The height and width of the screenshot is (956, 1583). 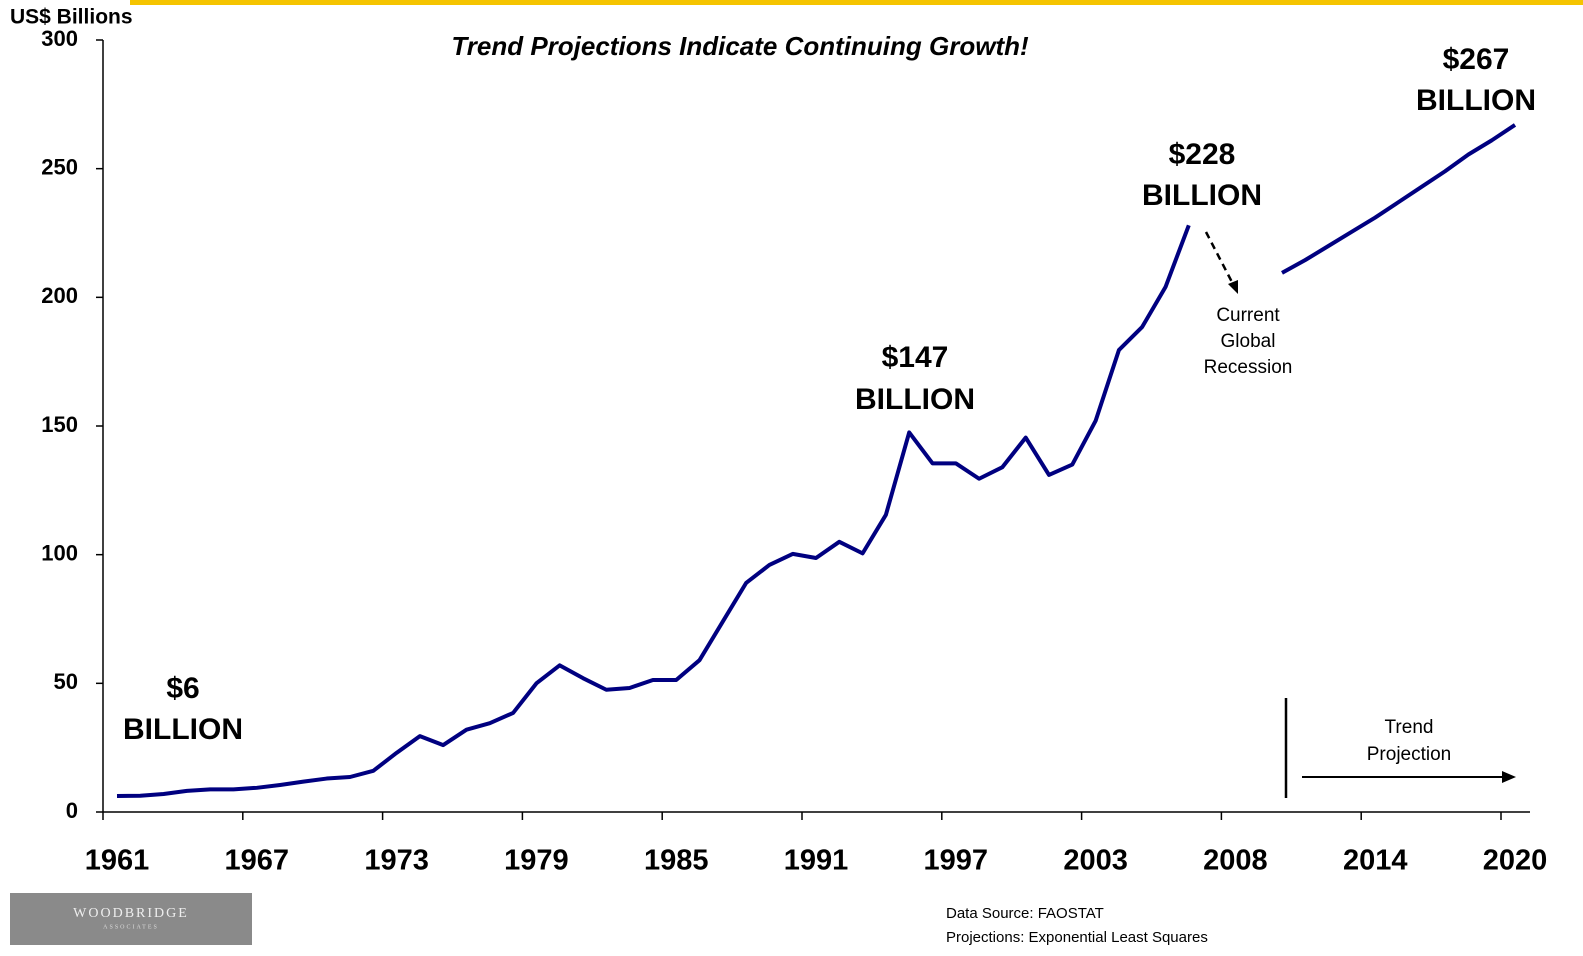 What do you see at coordinates (59, 424) in the screenshot?
I see `y-tick-label: 150` at bounding box center [59, 424].